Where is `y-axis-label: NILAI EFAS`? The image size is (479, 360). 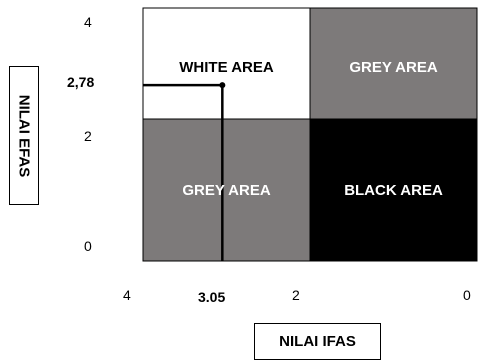
y-axis-label: NILAI EFAS is located at coordinates (24, 135).